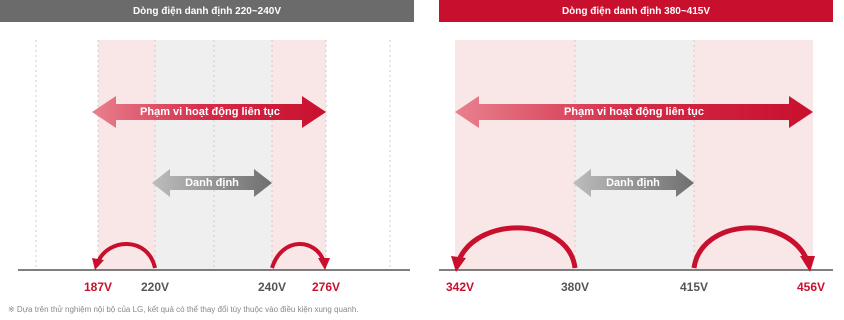  I want to click on left-continuous-arrow, so click(209, 112).